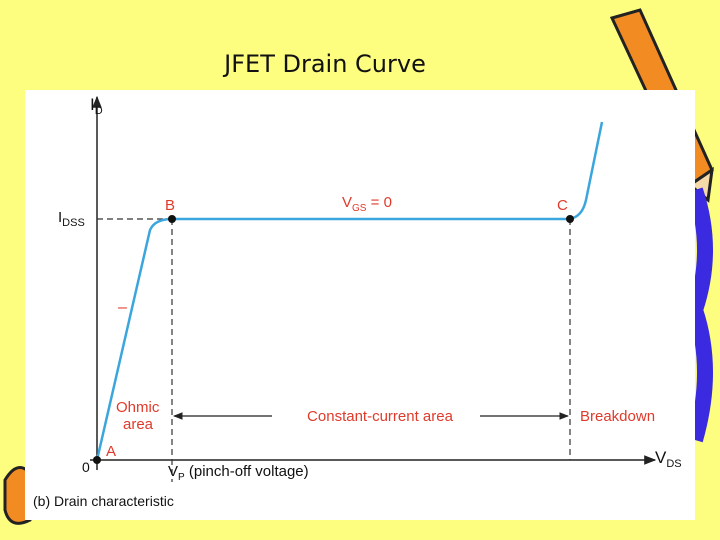  I want to click on idss-label: IDSS, so click(71, 219).